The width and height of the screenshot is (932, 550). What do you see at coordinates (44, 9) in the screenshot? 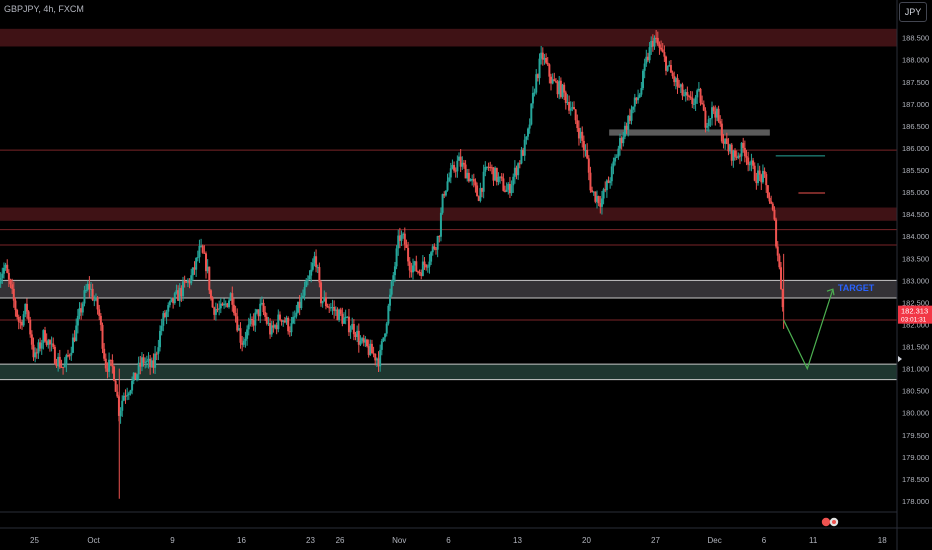
I see `symbol-label: GBPJPY, 4h, FXCM` at bounding box center [44, 9].